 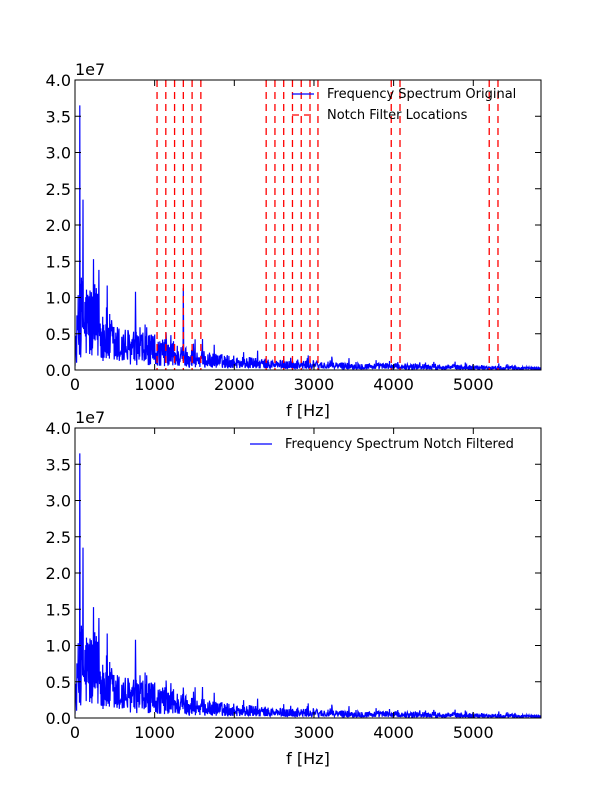 I want to click on legend-label-1: Frequency Spectrum Original, so click(x=421, y=94).